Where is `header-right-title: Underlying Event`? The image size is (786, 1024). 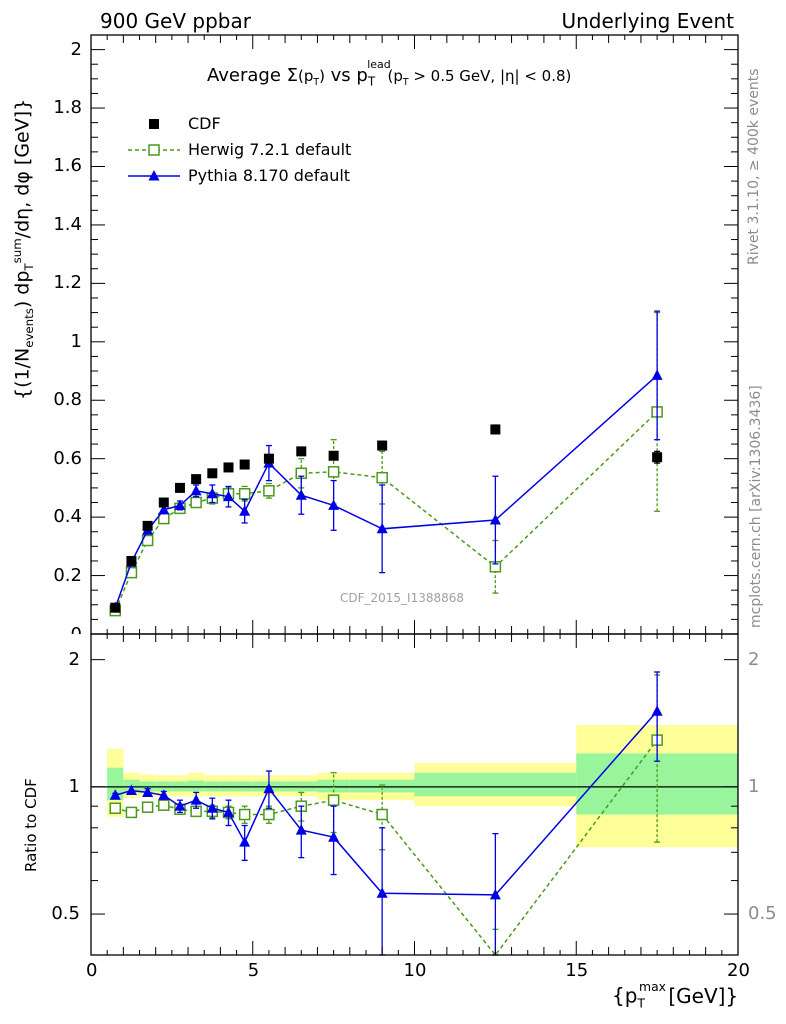 header-right-title: Underlying Event is located at coordinates (647, 21).